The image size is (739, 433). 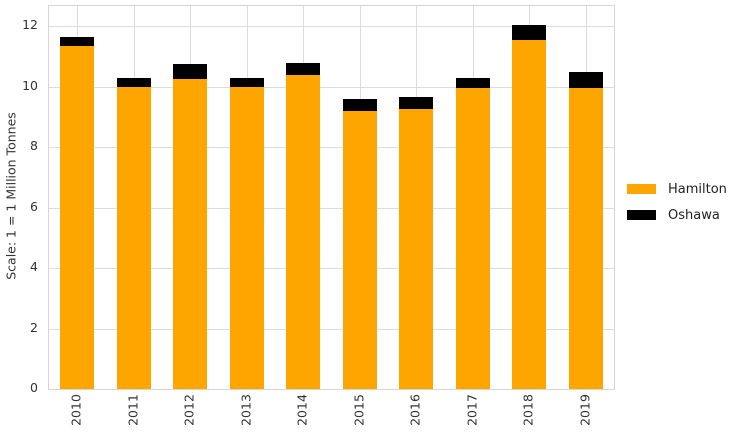 I want to click on x-tick-label: 2018, so click(x=528, y=410).